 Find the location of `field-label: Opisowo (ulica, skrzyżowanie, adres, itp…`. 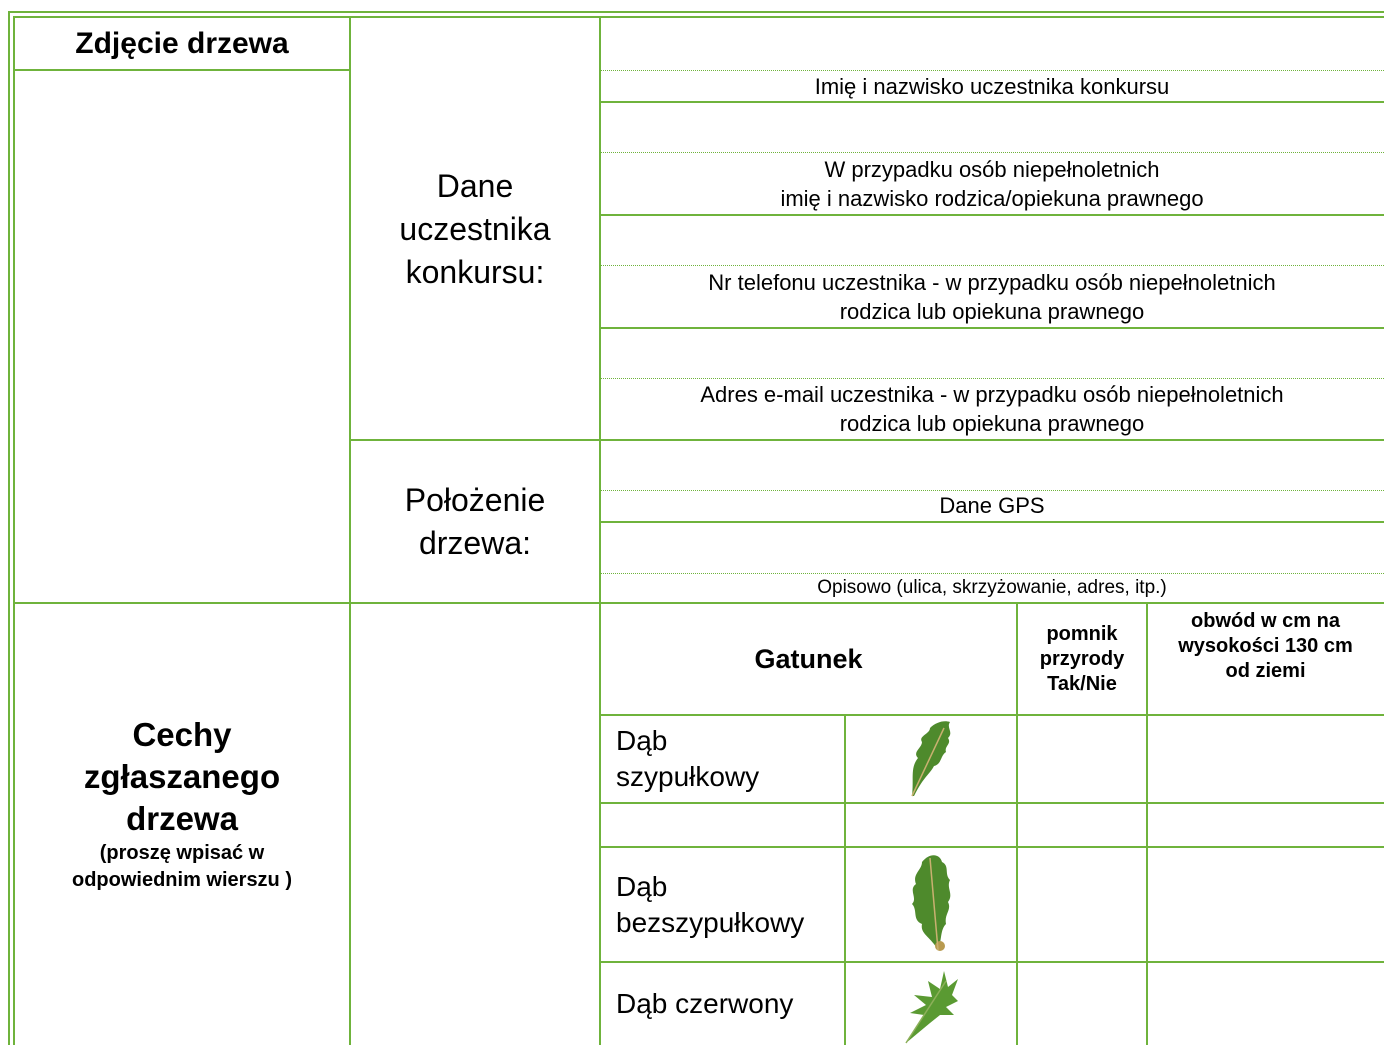

field-label: Opisowo (ulica, skrzyżowanie, adres, itp… is located at coordinates (992, 588).